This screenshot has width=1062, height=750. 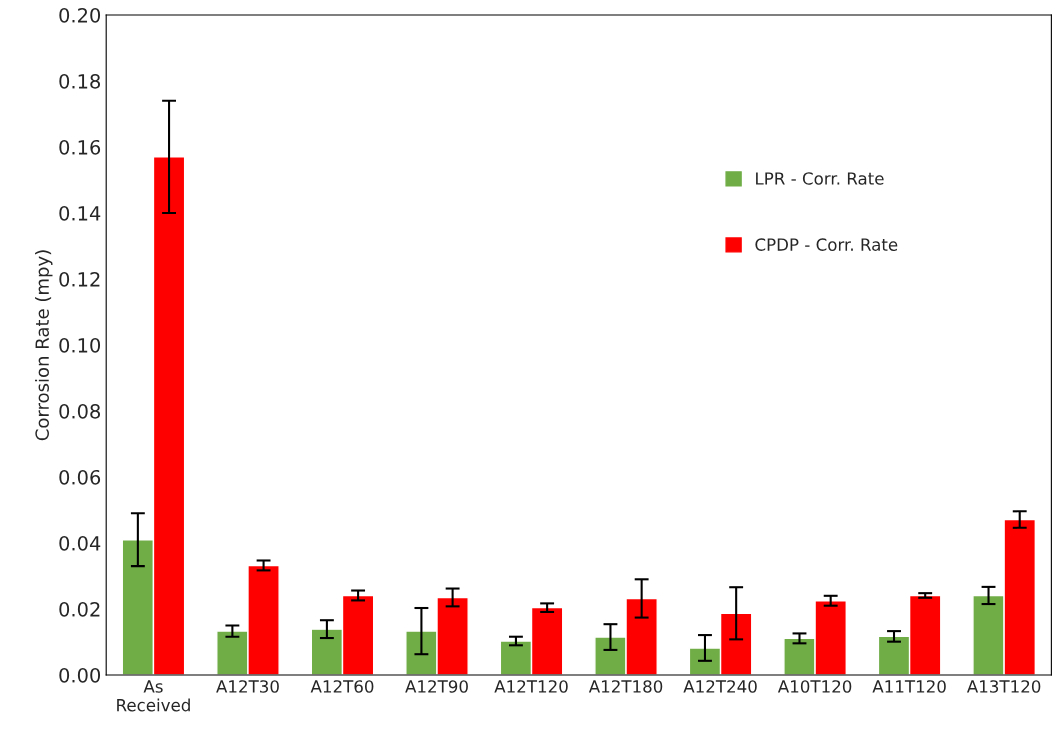 What do you see at coordinates (79, 279) in the screenshot?
I see `y-tick-label: 0.12` at bounding box center [79, 279].